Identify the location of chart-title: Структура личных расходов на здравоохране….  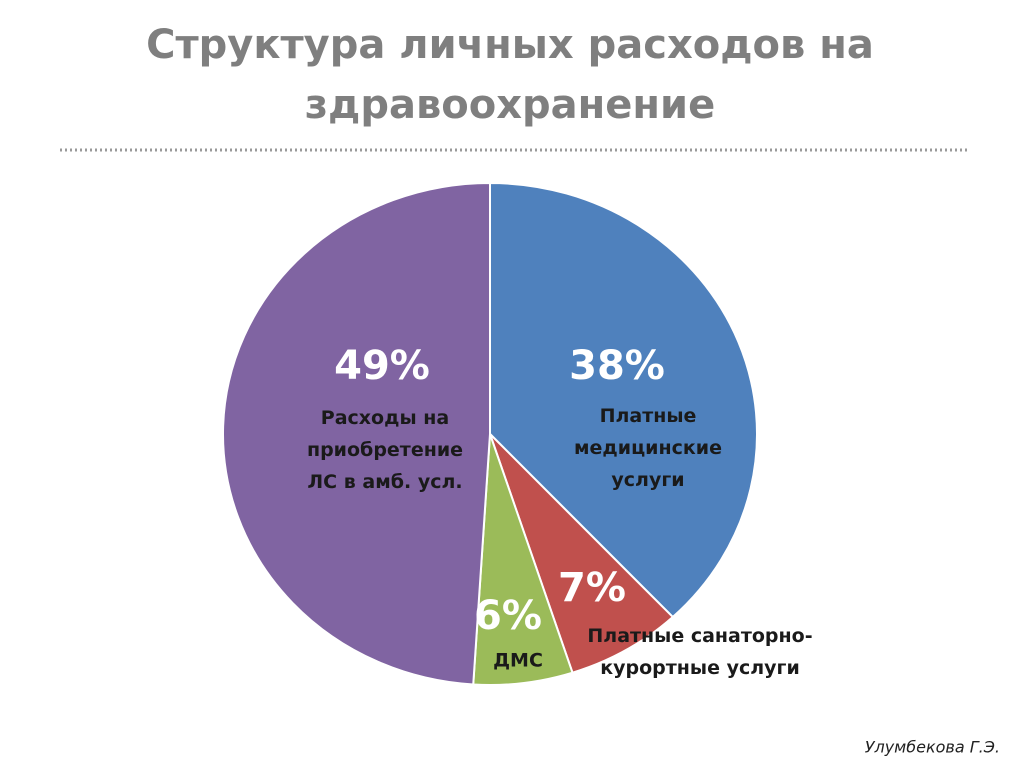
(510, 75).